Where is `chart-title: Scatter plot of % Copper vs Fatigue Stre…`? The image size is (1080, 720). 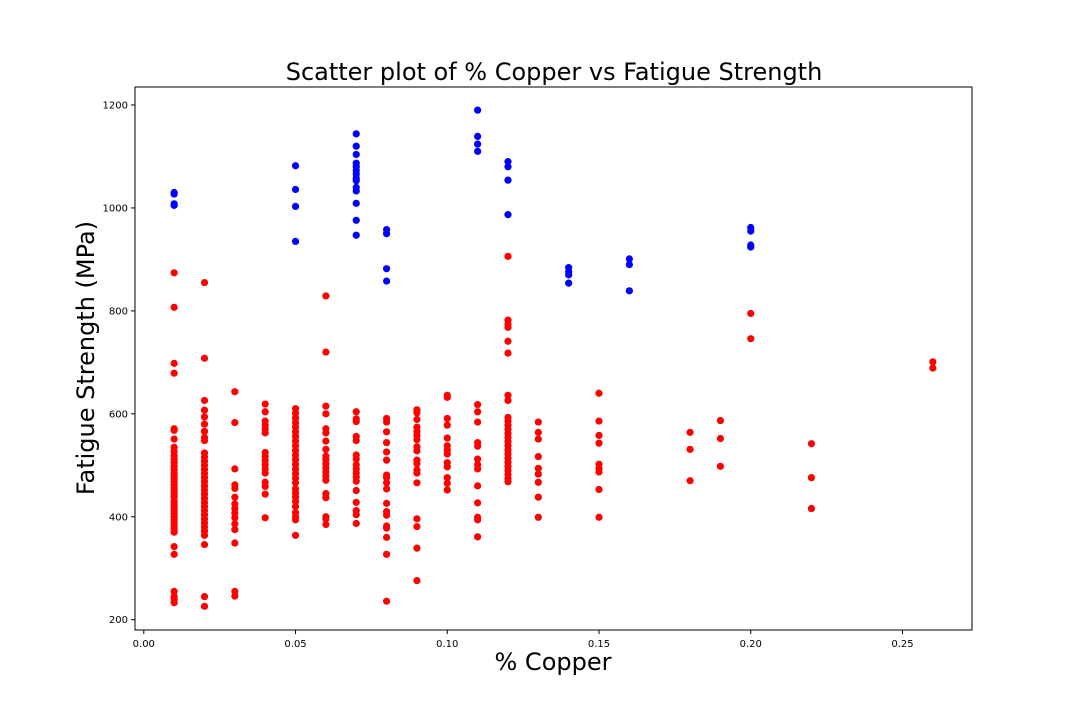
chart-title: Scatter plot of % Copper vs Fatigue Stre… is located at coordinates (554, 72).